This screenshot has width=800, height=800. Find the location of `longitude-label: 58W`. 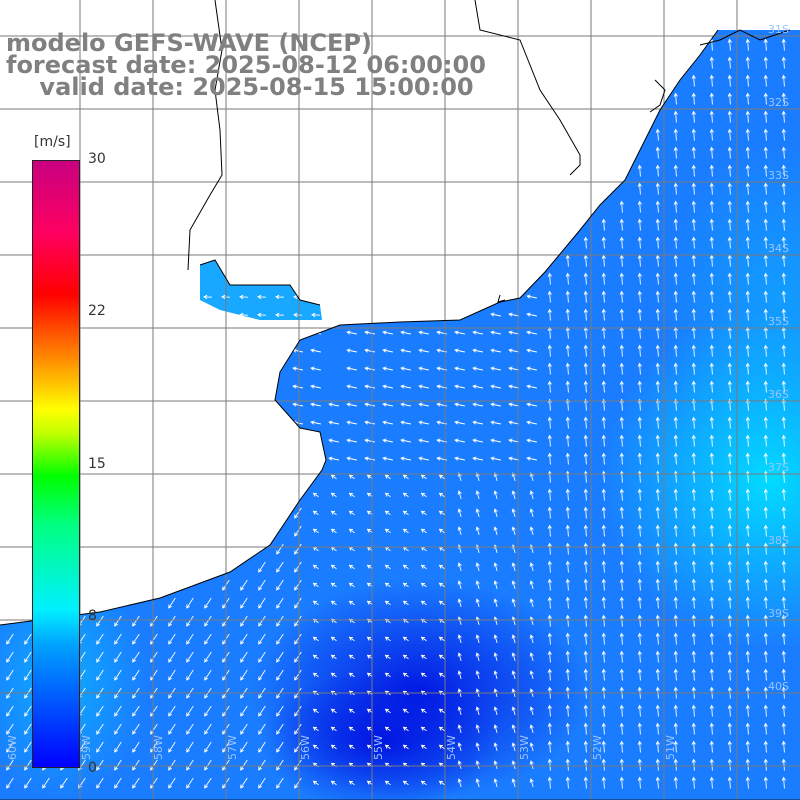

longitude-label: 58W is located at coordinates (158, 747).